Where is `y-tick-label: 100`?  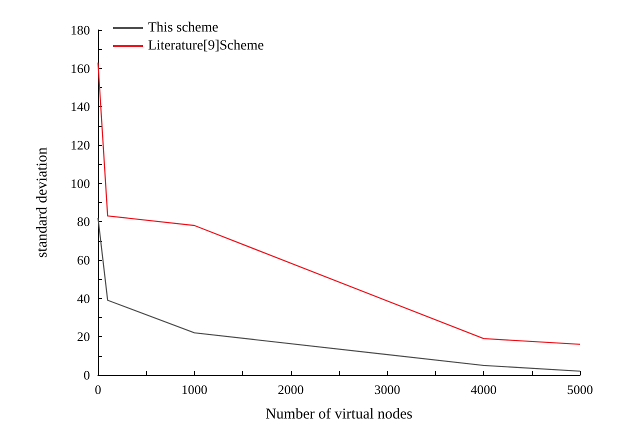 y-tick-label: 100 is located at coordinates (80, 183).